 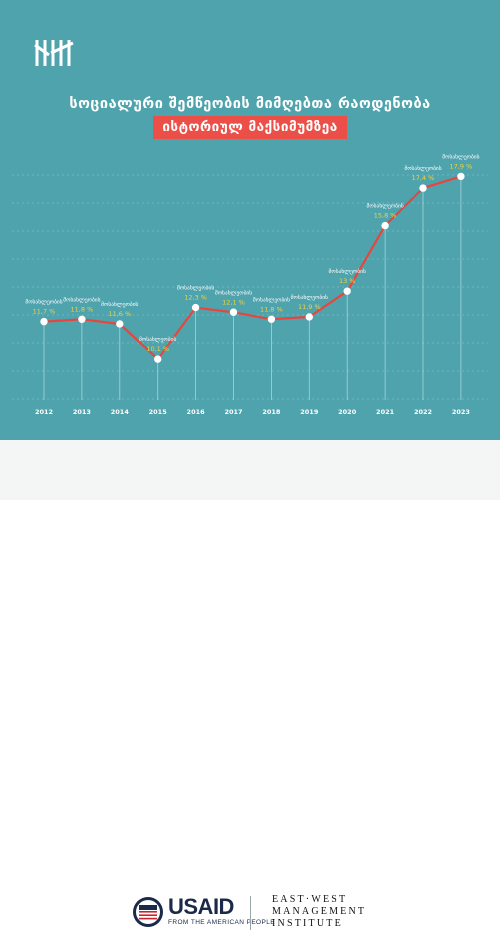 I want to click on usaid-seal-icon, so click(x=148, y=912).